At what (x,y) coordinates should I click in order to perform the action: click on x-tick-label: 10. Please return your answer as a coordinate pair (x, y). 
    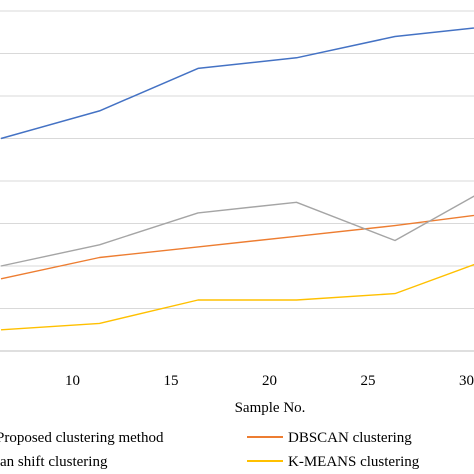
    Looking at the image, I should click on (72, 381).